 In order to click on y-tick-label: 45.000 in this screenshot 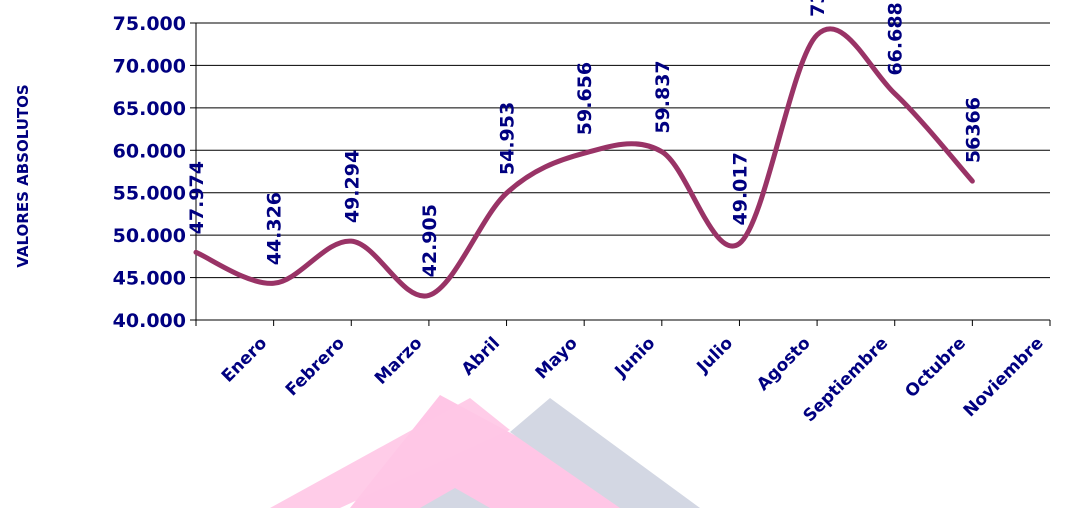, I will do `click(149, 279)`.